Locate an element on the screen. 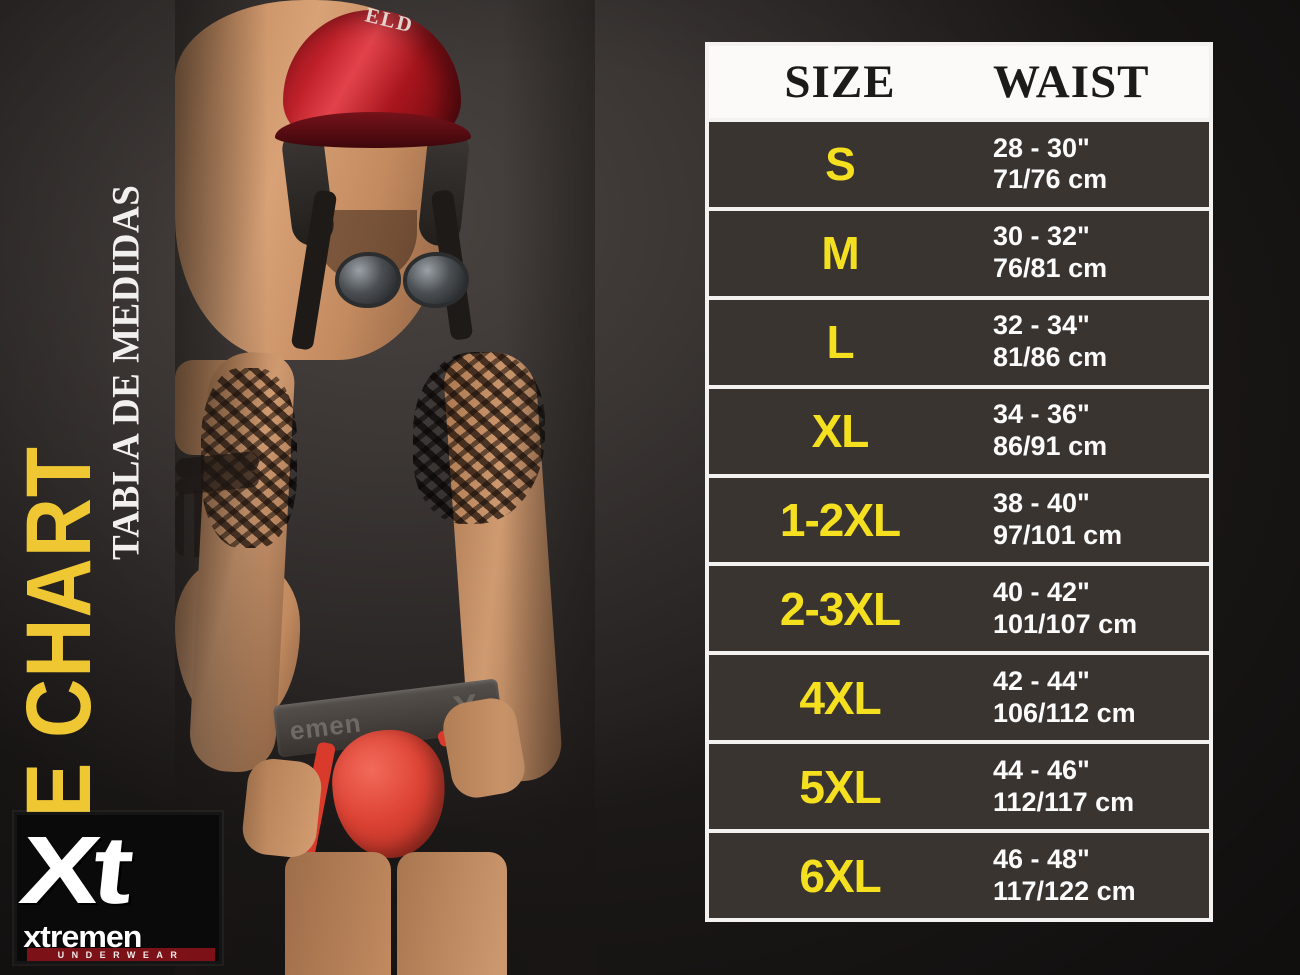 The image size is (1300, 975). model-right-leg is located at coordinates (452, 913).